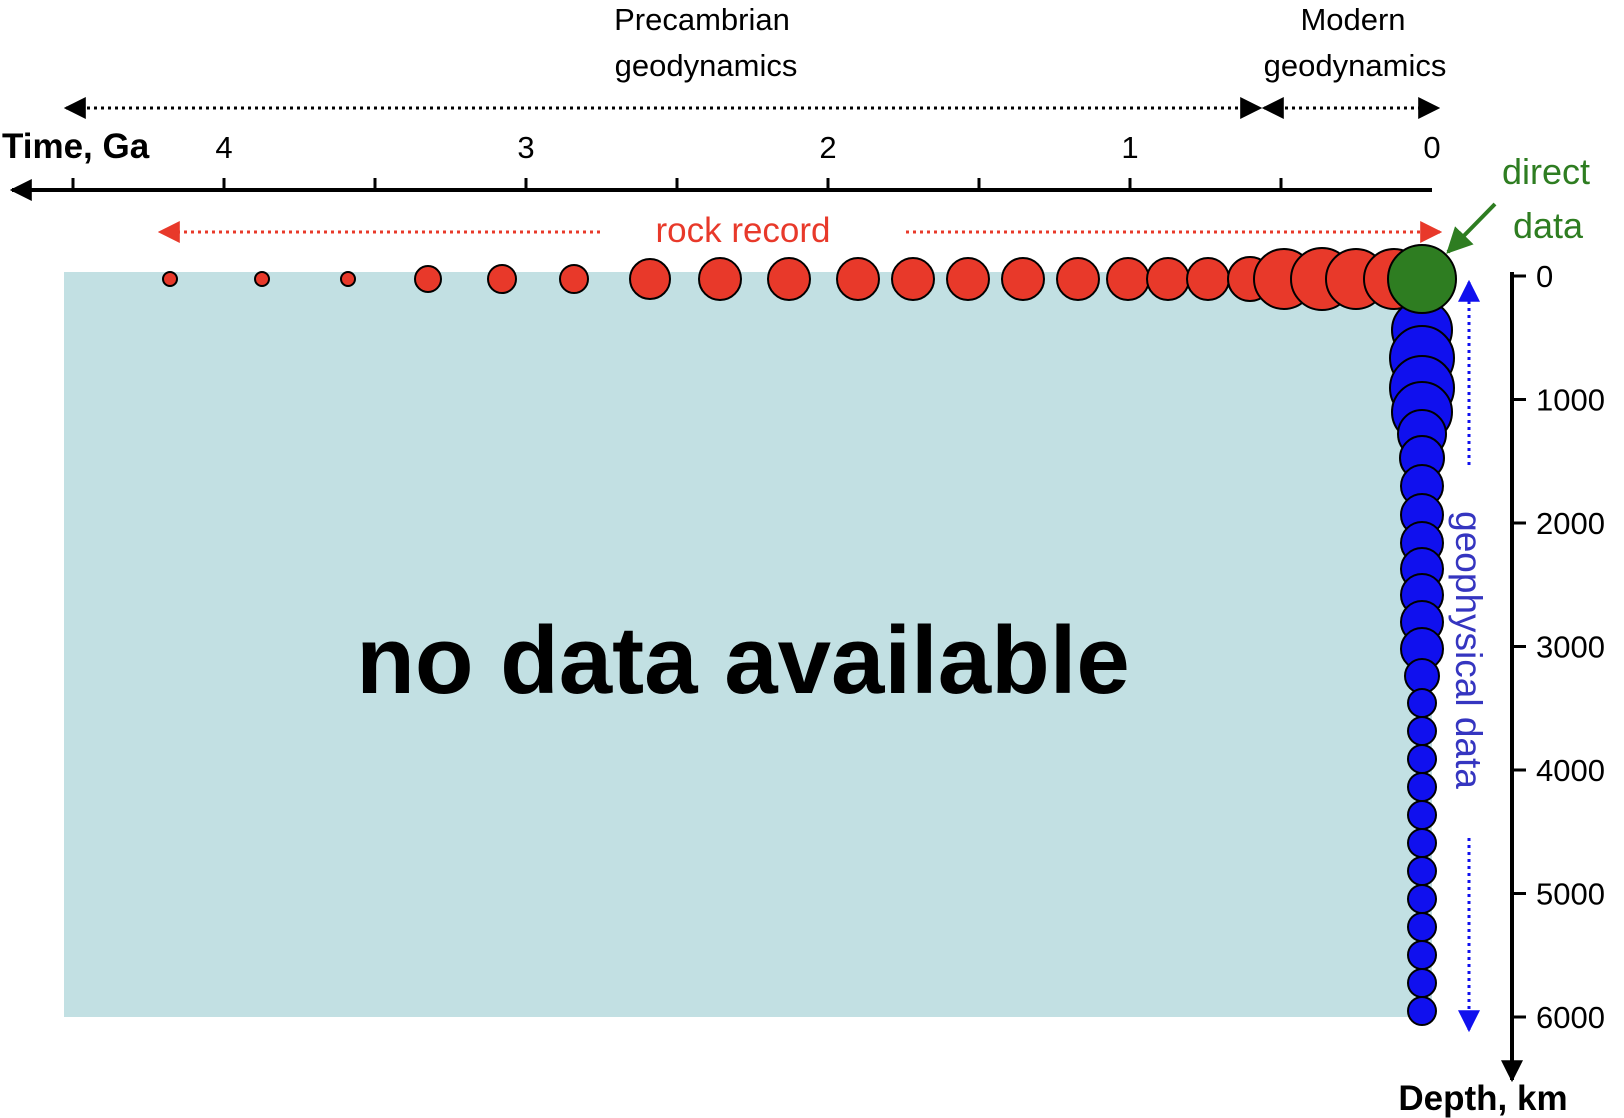  Describe the element at coordinates (742, 230) in the screenshot. I see `rock-record-label: rock record` at that location.